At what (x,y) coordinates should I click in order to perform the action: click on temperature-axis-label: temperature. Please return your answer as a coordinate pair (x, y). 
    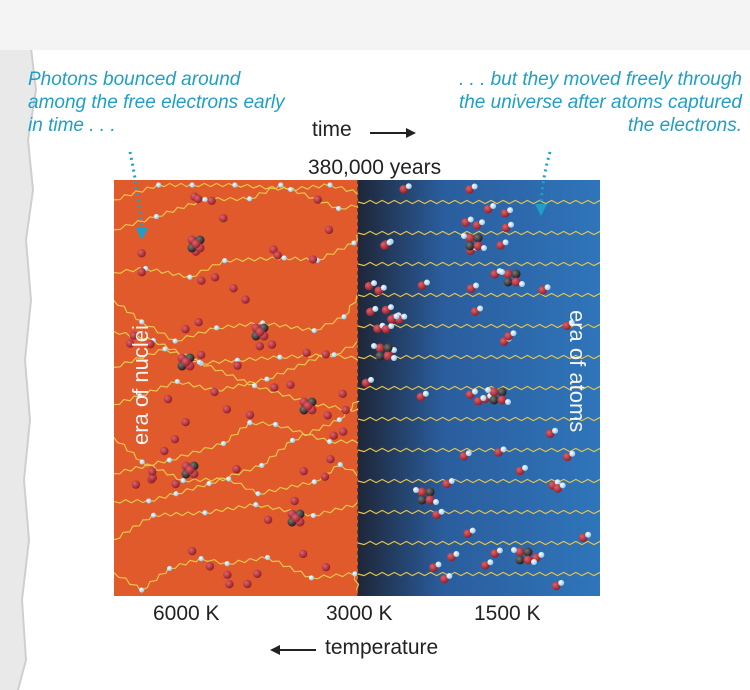
    Looking at the image, I should click on (382, 647).